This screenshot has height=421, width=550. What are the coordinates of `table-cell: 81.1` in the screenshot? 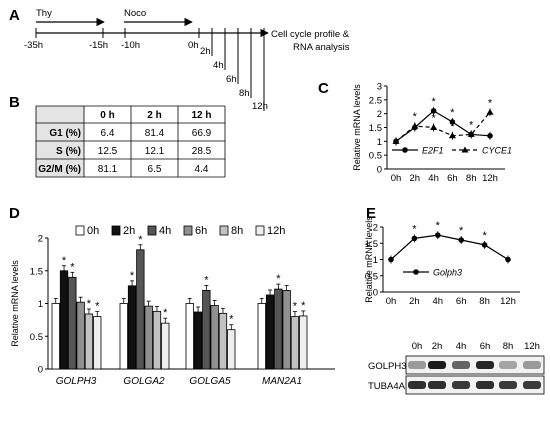 It's located at (108, 169).